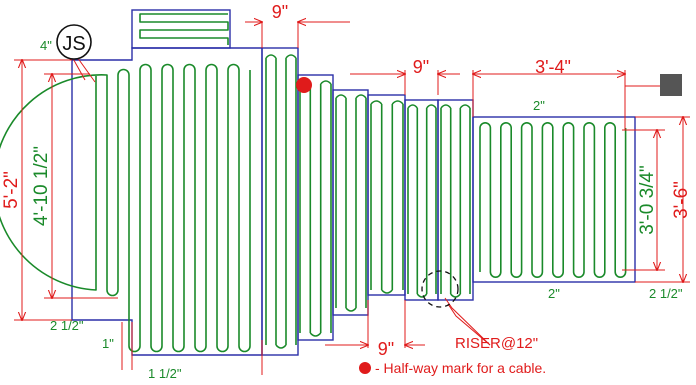 This screenshot has height=385, width=696. Describe the element at coordinates (460, 368) in the screenshot. I see `legend-text: - Half-way mark for a cable.` at that location.